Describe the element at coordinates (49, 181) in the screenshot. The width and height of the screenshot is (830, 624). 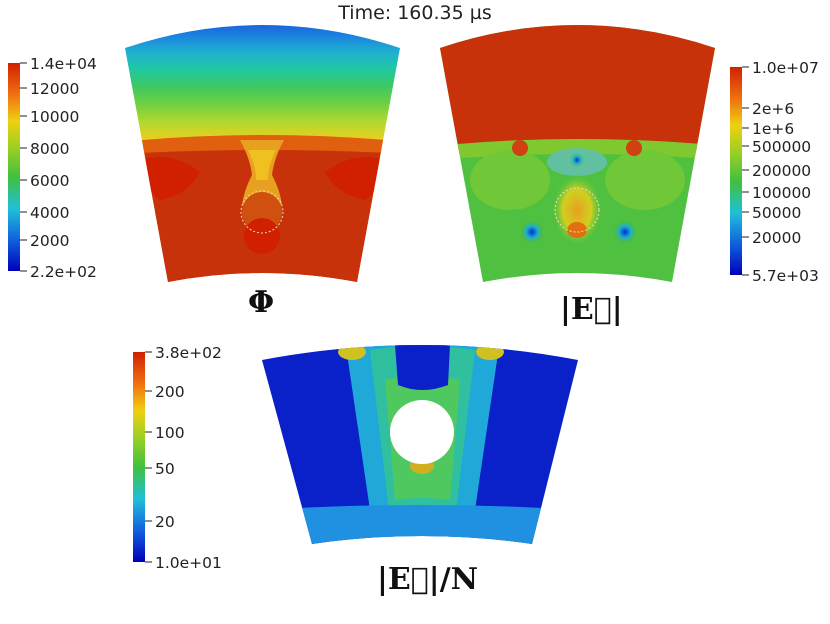
I see `colorbar-tick-label: 6000` at that location.